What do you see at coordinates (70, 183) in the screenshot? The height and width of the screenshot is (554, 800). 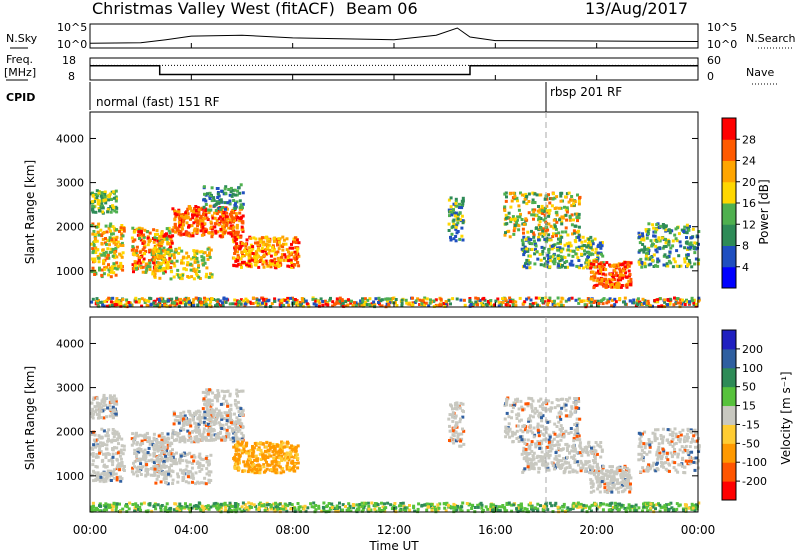 I see `y-tick-label: 3000` at bounding box center [70, 183].